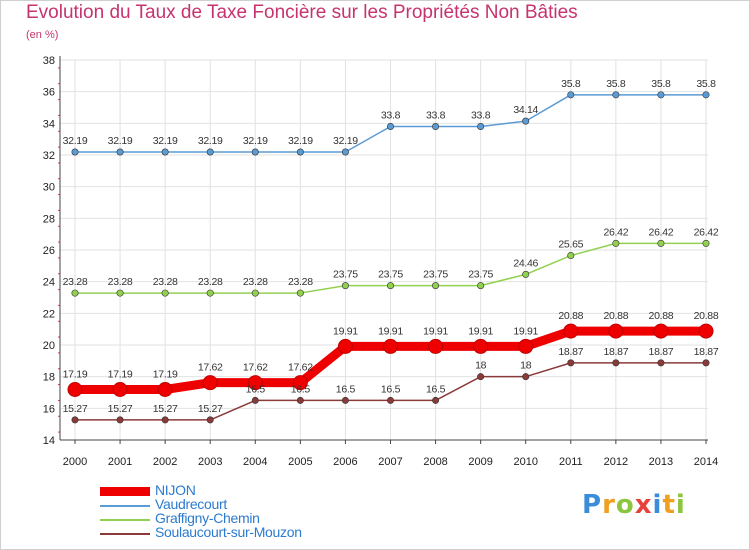 Image resolution: width=750 pixels, height=550 pixels. Describe the element at coordinates (669, 505) in the screenshot. I see `logo-letter: t` at that location.